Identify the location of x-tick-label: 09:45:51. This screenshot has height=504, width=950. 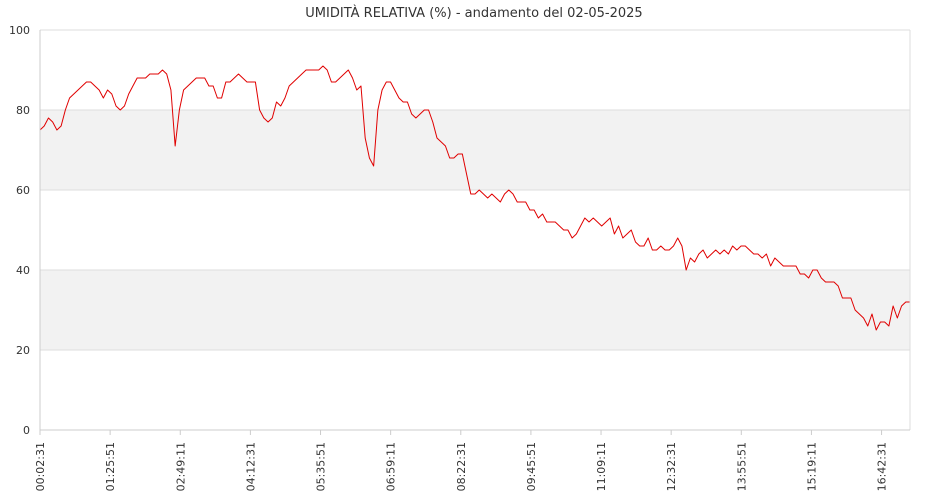
(531, 466).